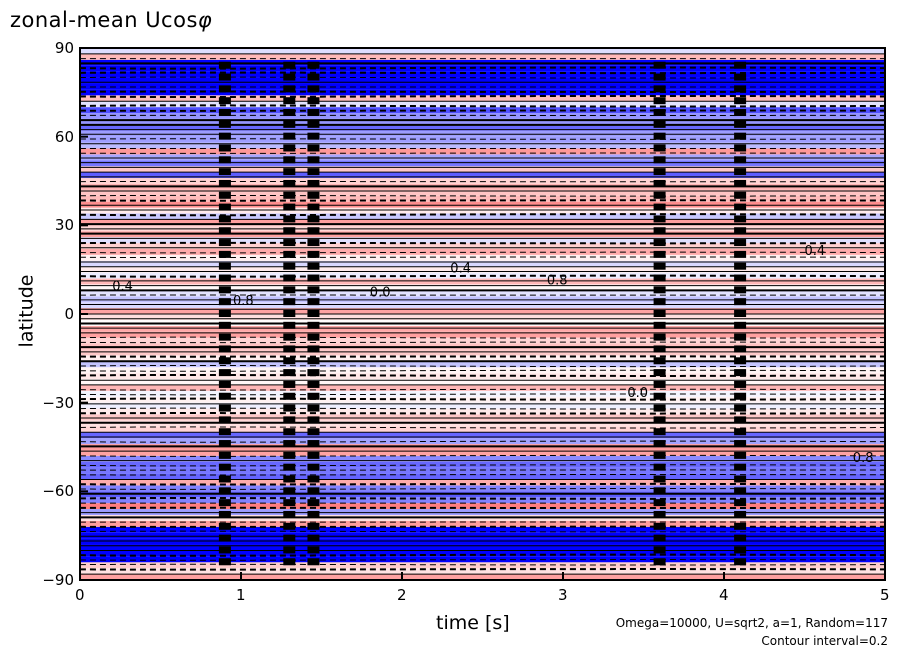 The image size is (904, 654). Describe the element at coordinates (751, 623) in the screenshot. I see `params-note: Omega=10000, U=sqrt2, a=1, Random=117` at that location.